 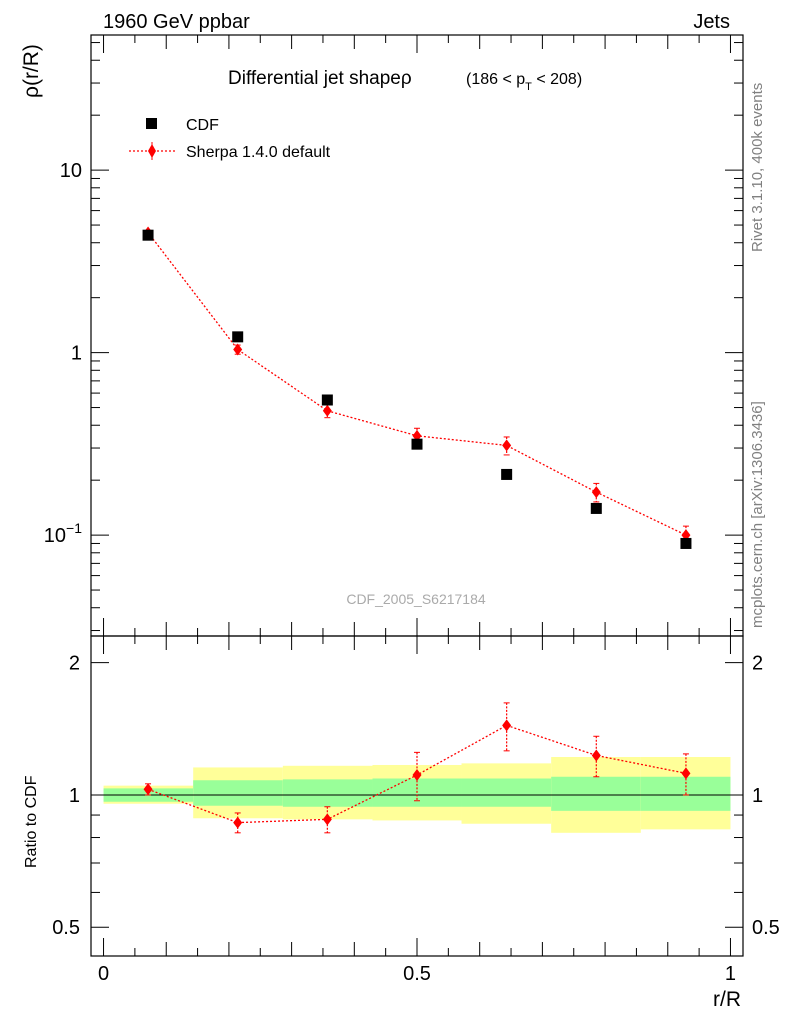 I want to click on rivet-version-label: Rivet 3.1.10, 400k events, so click(x=757, y=167).